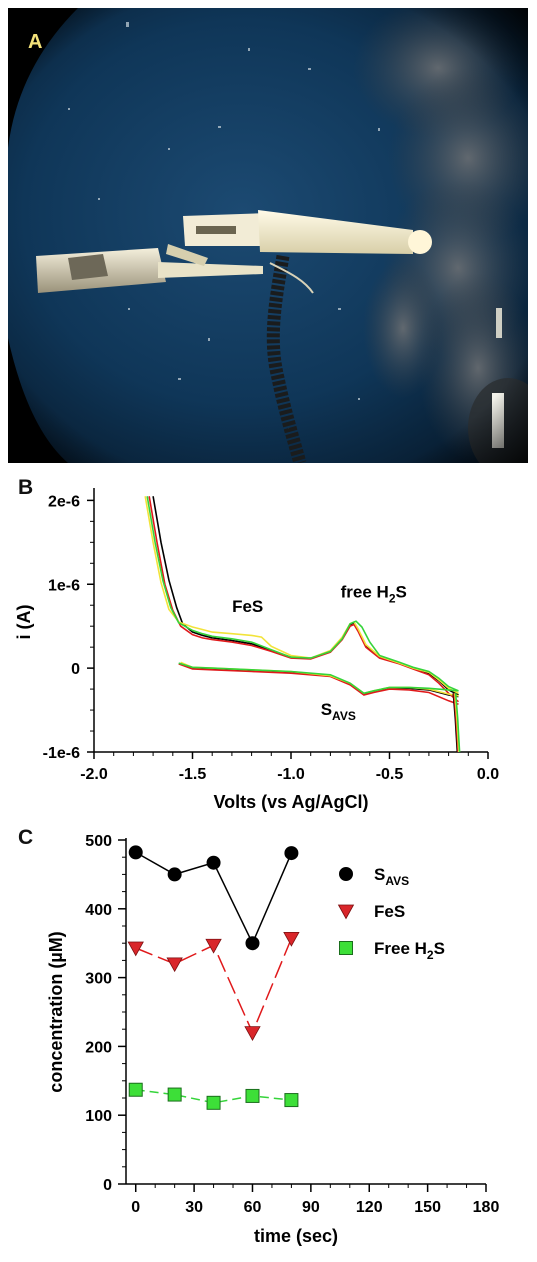 This screenshot has width=537, height=1262. I want to click on x-tick-label: -2.0, so click(94, 774).